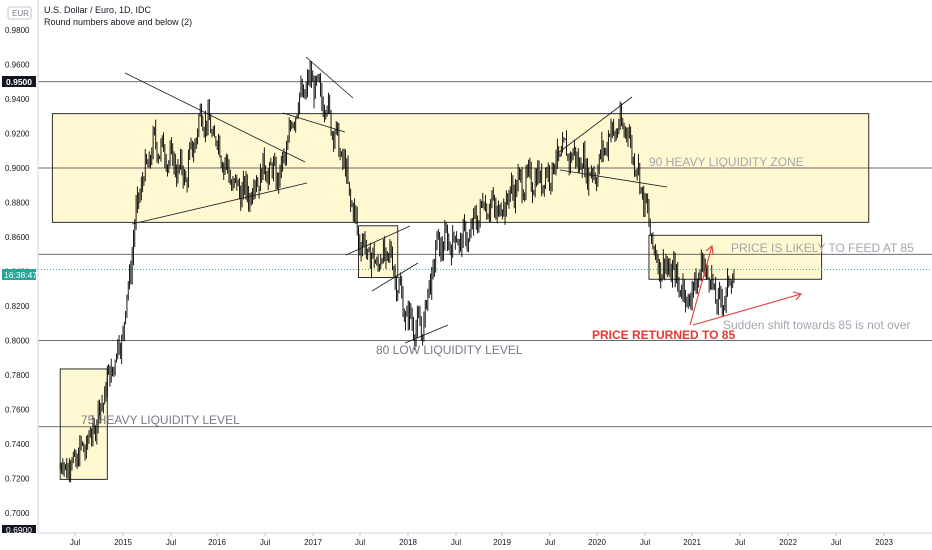 The image size is (932, 550). What do you see at coordinates (17, 479) in the screenshot?
I see `y-tick-label: 0.7200` at bounding box center [17, 479].